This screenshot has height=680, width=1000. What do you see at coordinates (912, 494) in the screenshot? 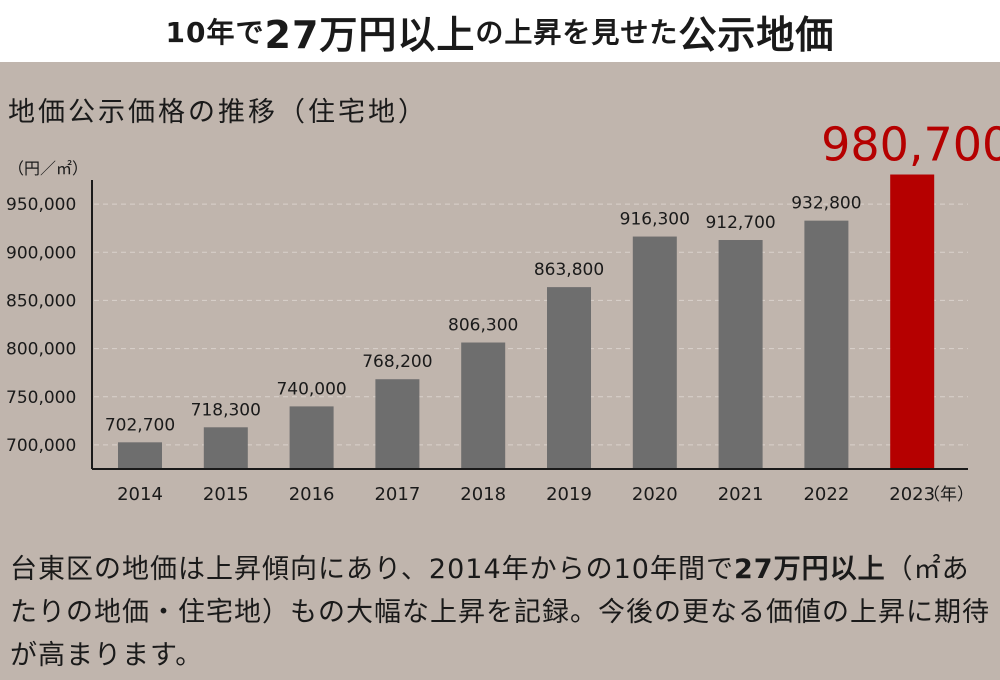
I see `x-tick-label: 2023` at bounding box center [912, 494].